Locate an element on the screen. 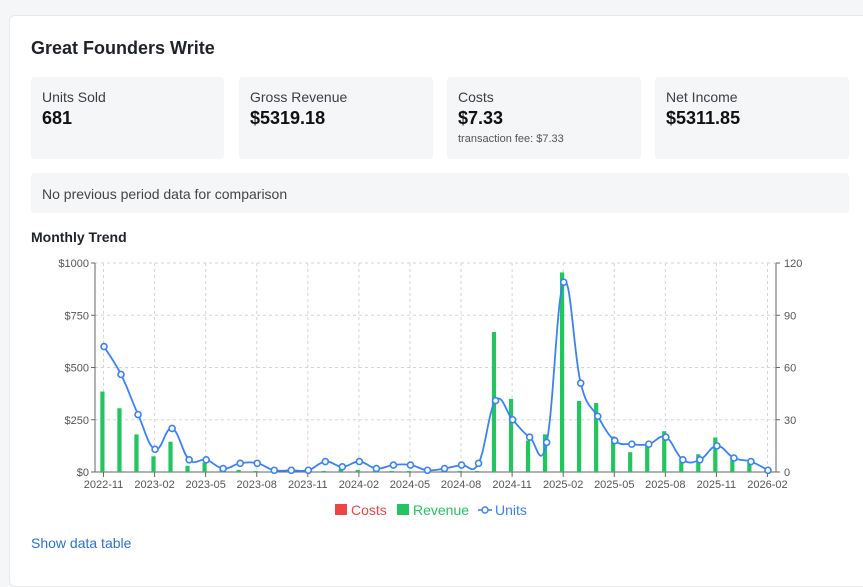  x-tick-label: 2022-11 is located at coordinates (104, 485).